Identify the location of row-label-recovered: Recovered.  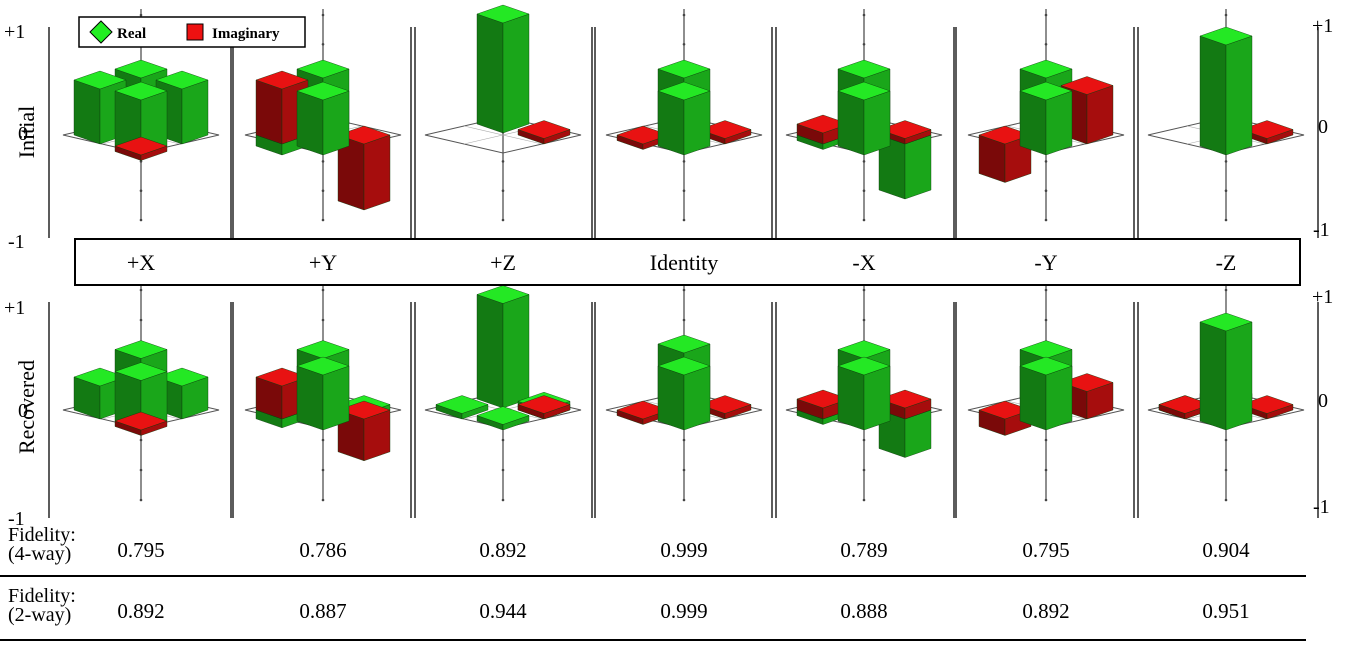
(26, 407).